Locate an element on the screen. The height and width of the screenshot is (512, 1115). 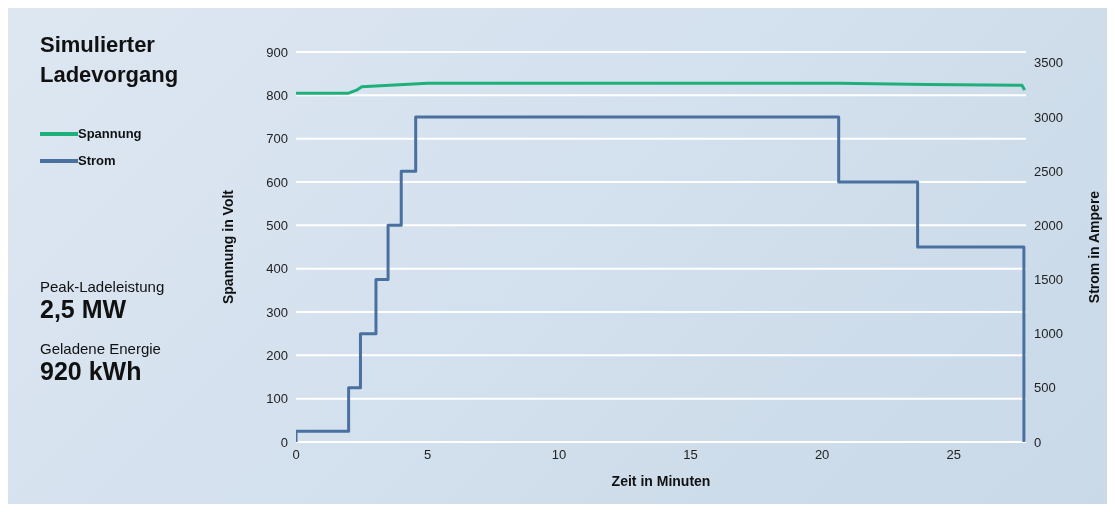
x-axis-title: Zeit in Minuten is located at coordinates (661, 481).